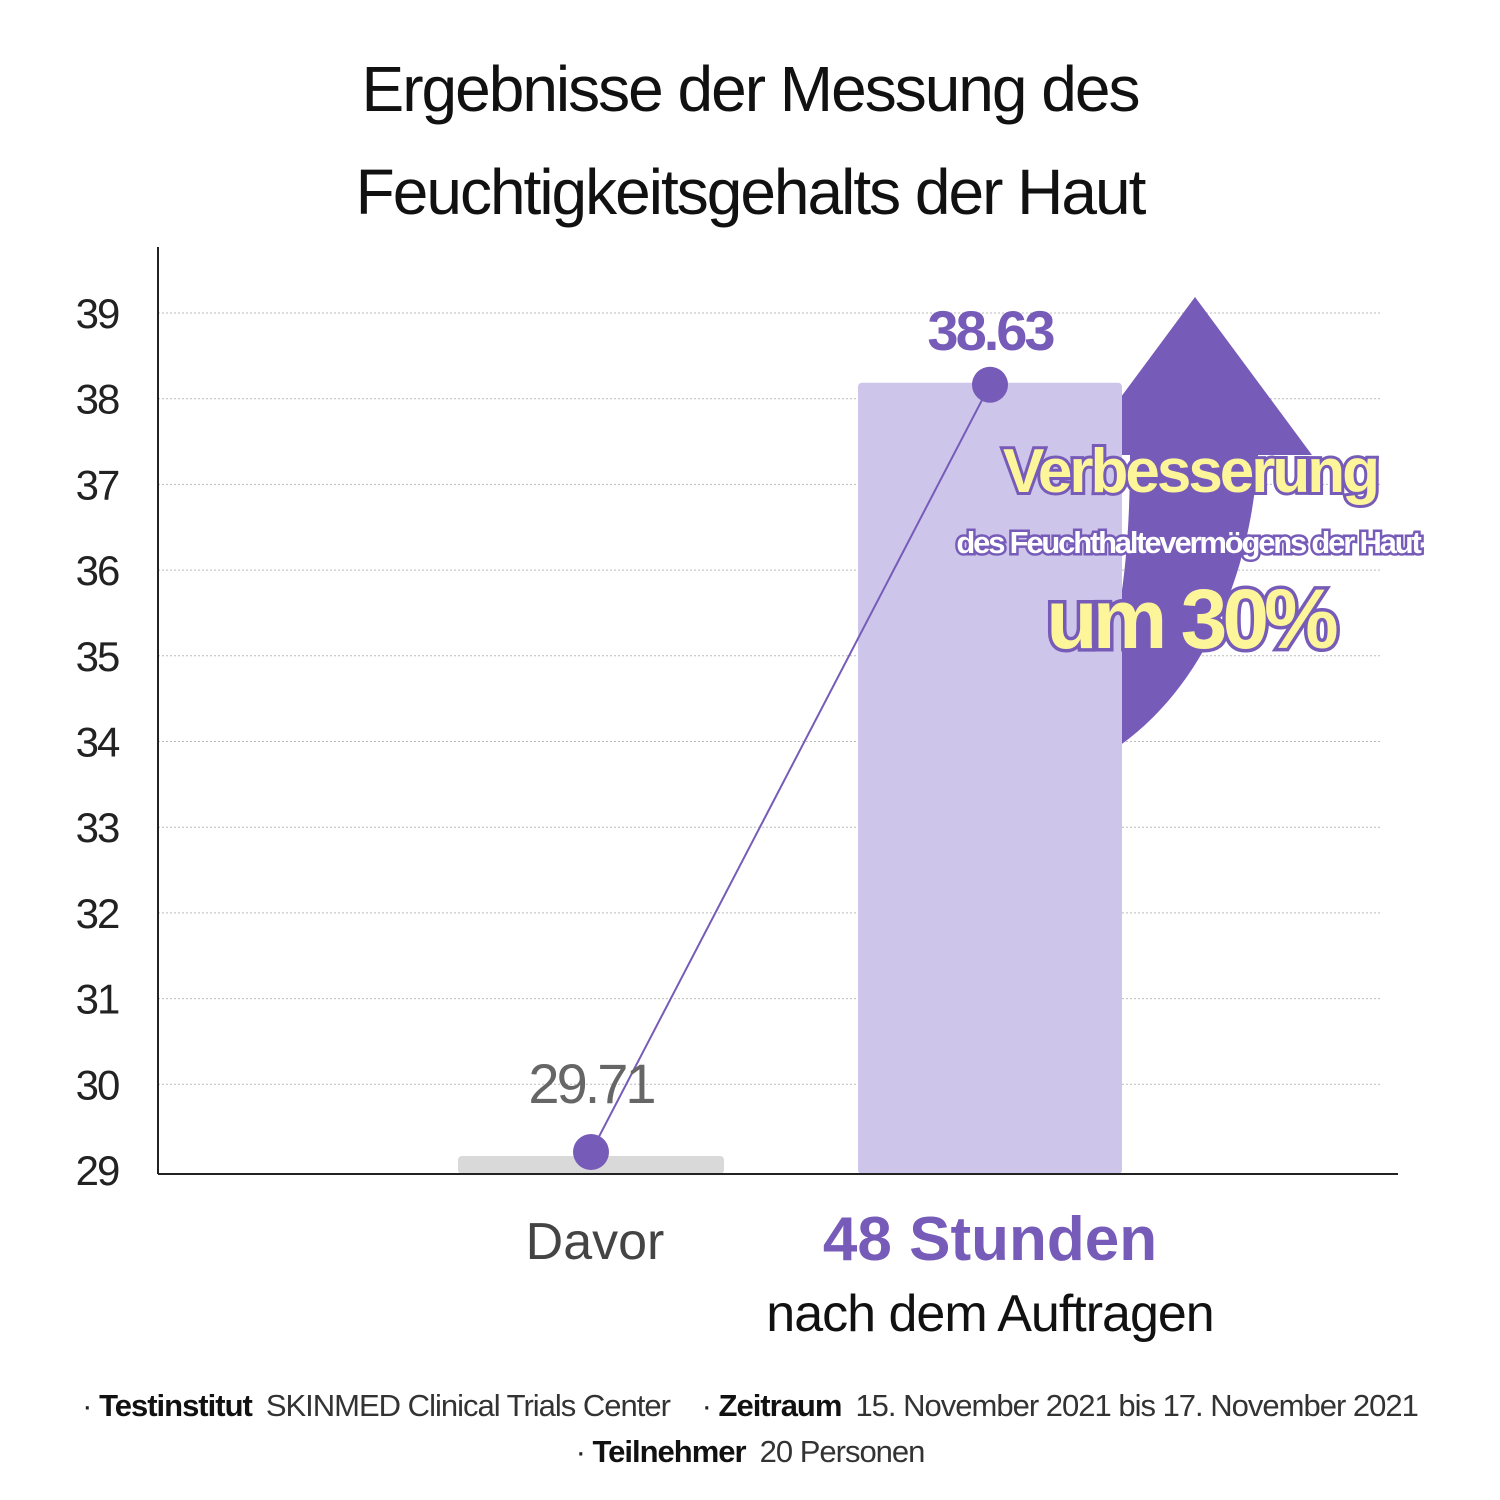 Image resolution: width=1500 pixels, height=1500 pixels. I want to click on footer-label-period: Zeitraum, so click(780, 1405).